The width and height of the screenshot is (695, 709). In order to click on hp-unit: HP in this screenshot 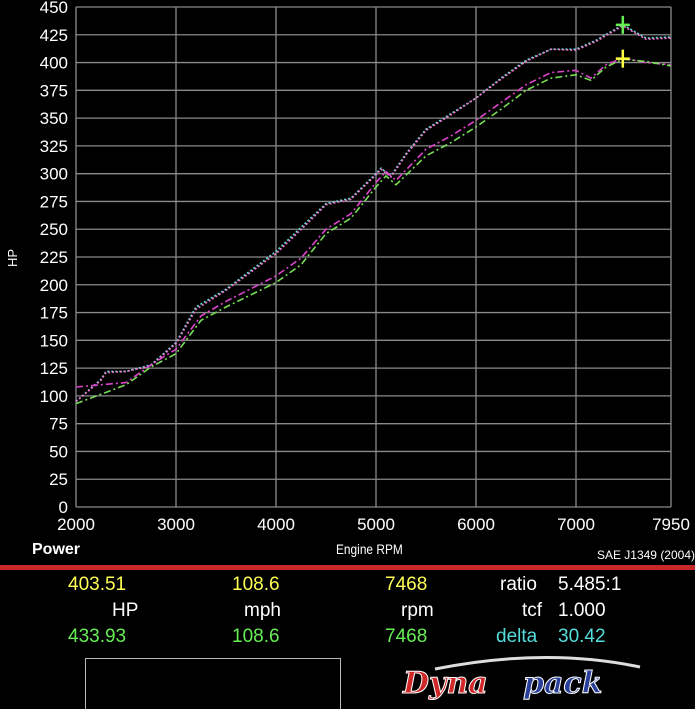, I will do `click(125, 610)`.